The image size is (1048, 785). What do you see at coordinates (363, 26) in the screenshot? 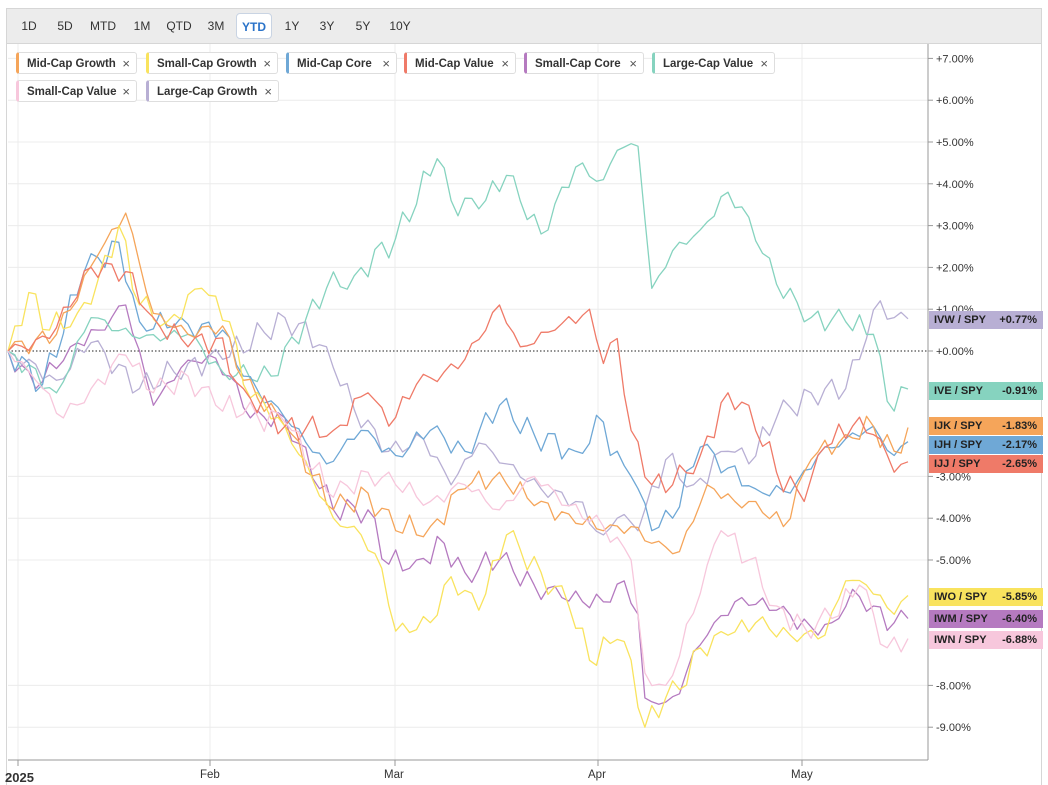
I see `timeframe-5y-button: 5Y` at bounding box center [363, 26].